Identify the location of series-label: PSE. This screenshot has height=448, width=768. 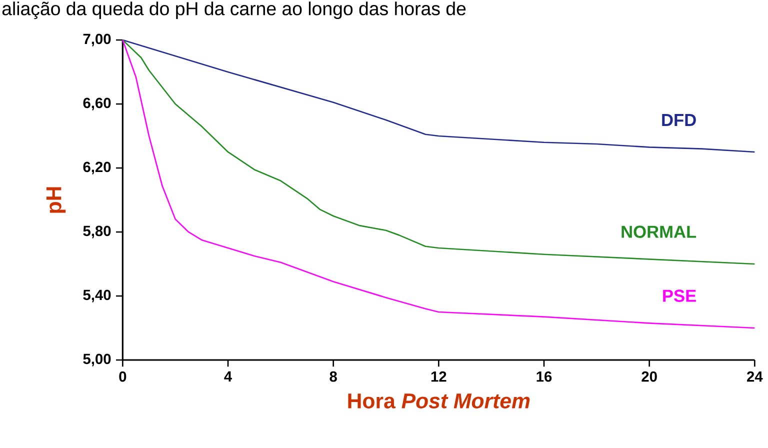
(679, 296).